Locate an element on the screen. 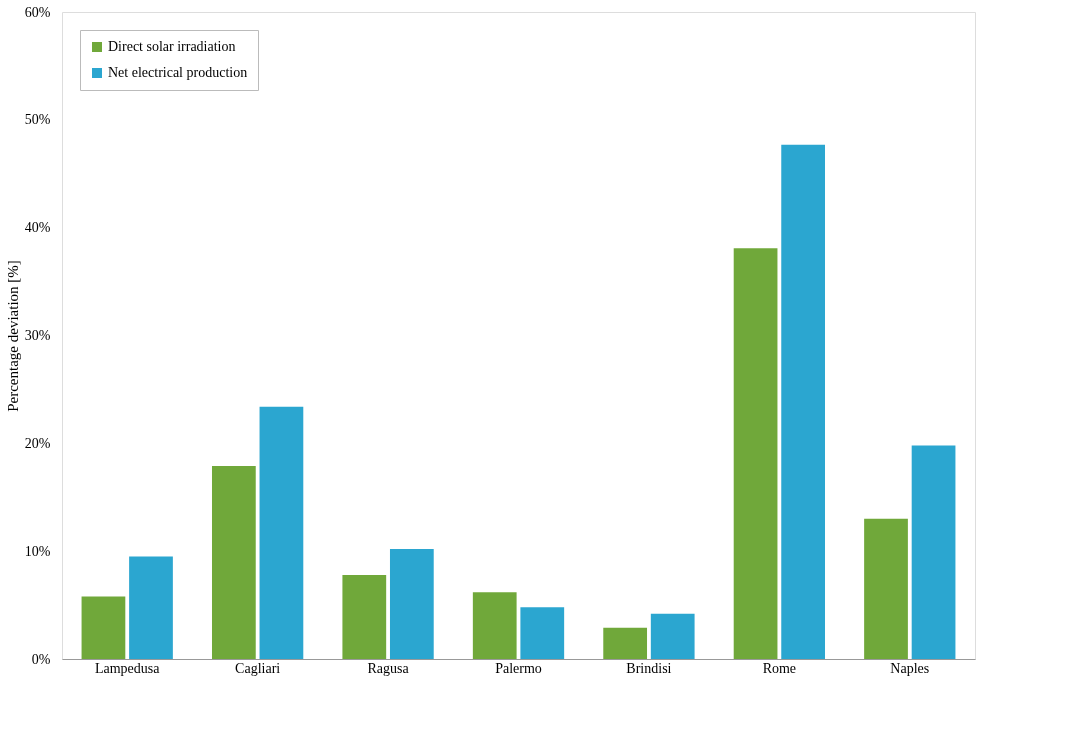  y-tick-label: 50% is located at coordinates (37, 120).